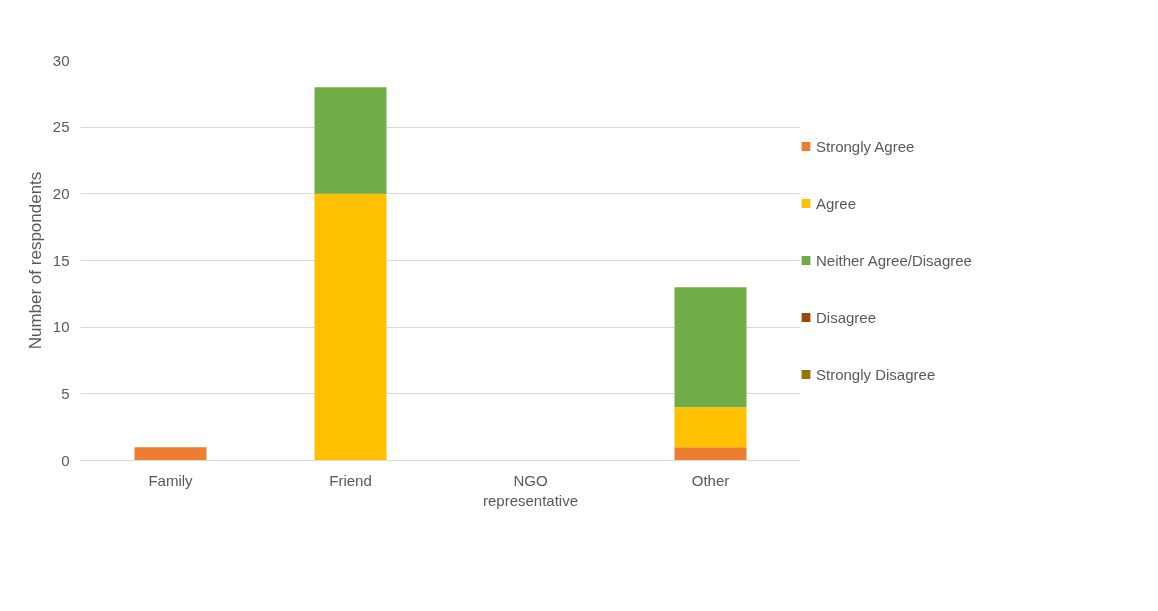  What do you see at coordinates (876, 374) in the screenshot?
I see `legend-label: Strongly Disagree` at bounding box center [876, 374].